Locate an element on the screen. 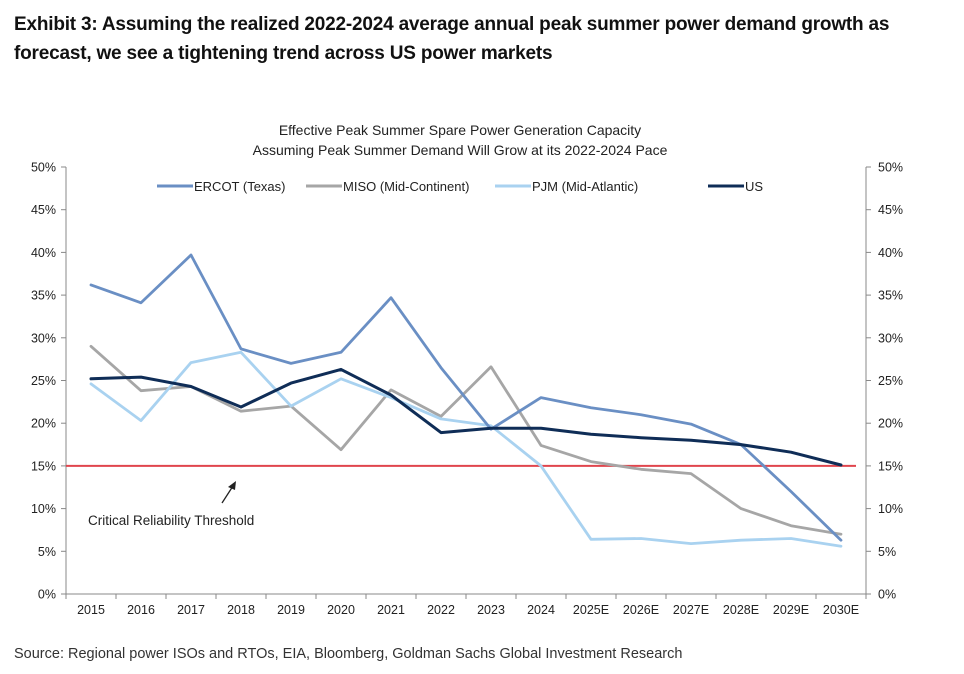 This screenshot has width=964, height=674. x-tick-label: 2017 is located at coordinates (191, 610).